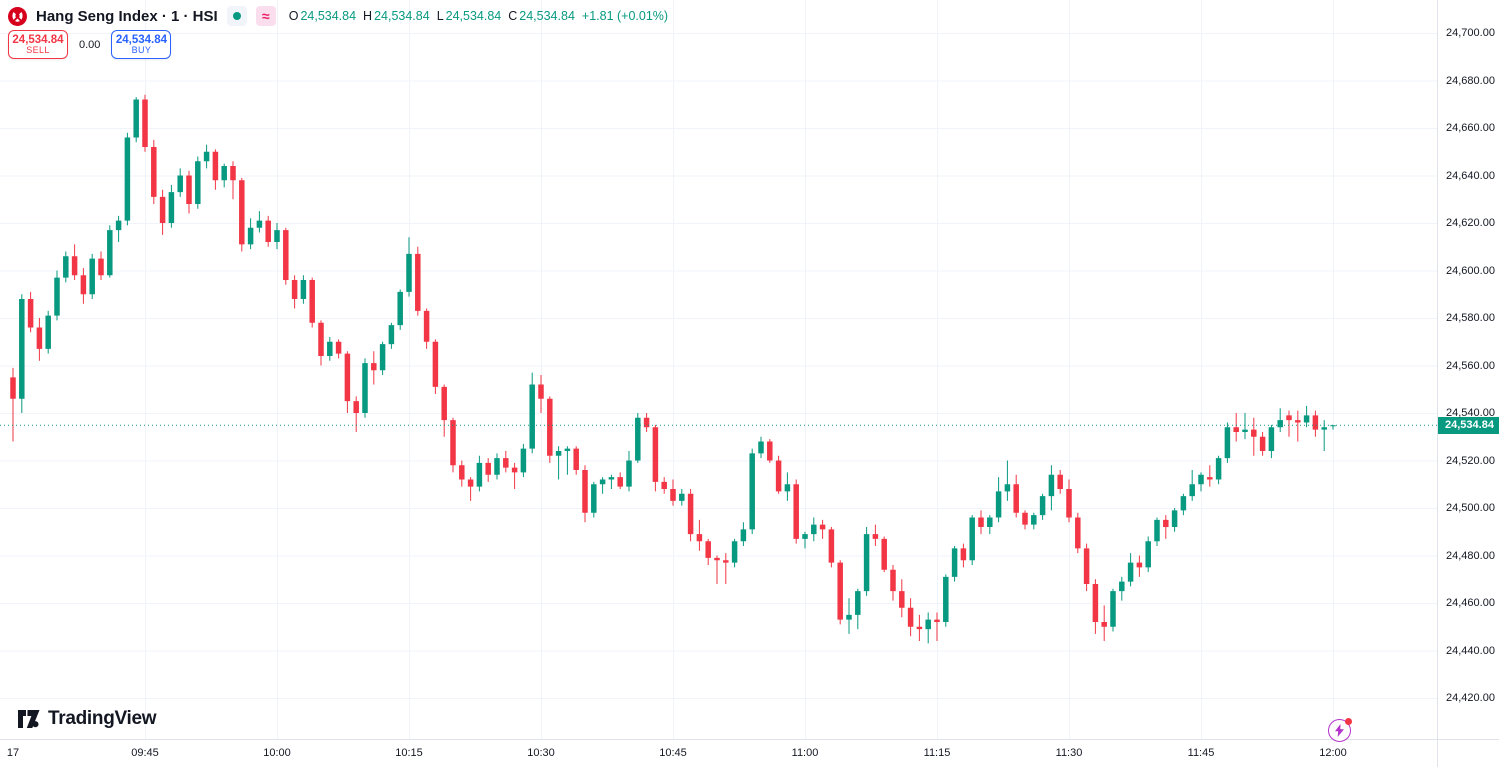 The height and width of the screenshot is (767, 1499). Describe the element at coordinates (513, 16) in the screenshot. I see `close-label: C` at that location.